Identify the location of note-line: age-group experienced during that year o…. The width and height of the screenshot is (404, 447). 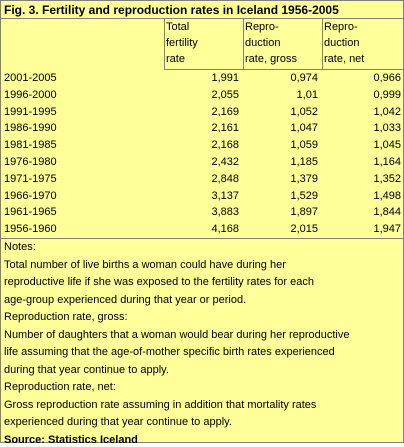
(125, 299).